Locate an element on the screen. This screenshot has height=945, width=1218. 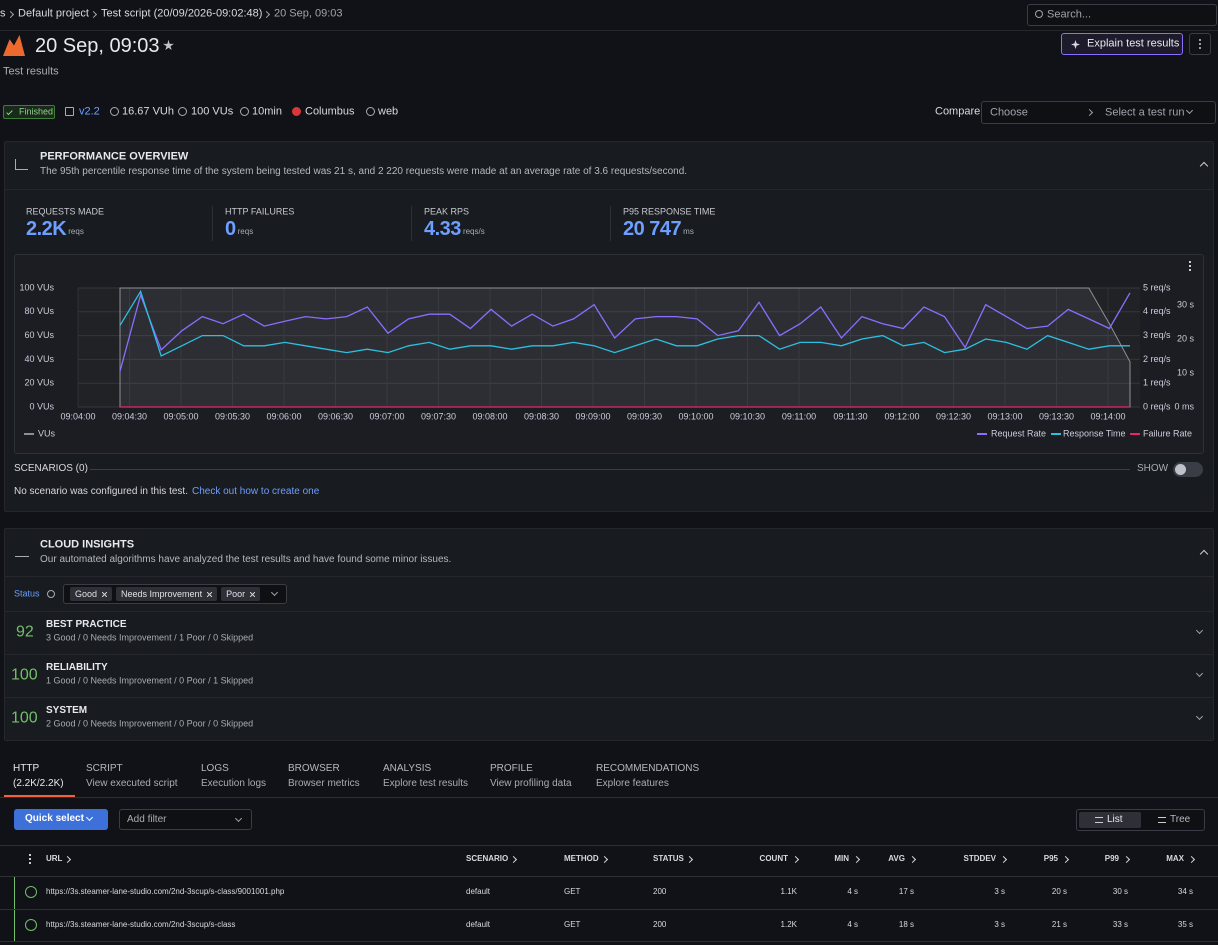
column-header: SCENARIO is located at coordinates (487, 859).